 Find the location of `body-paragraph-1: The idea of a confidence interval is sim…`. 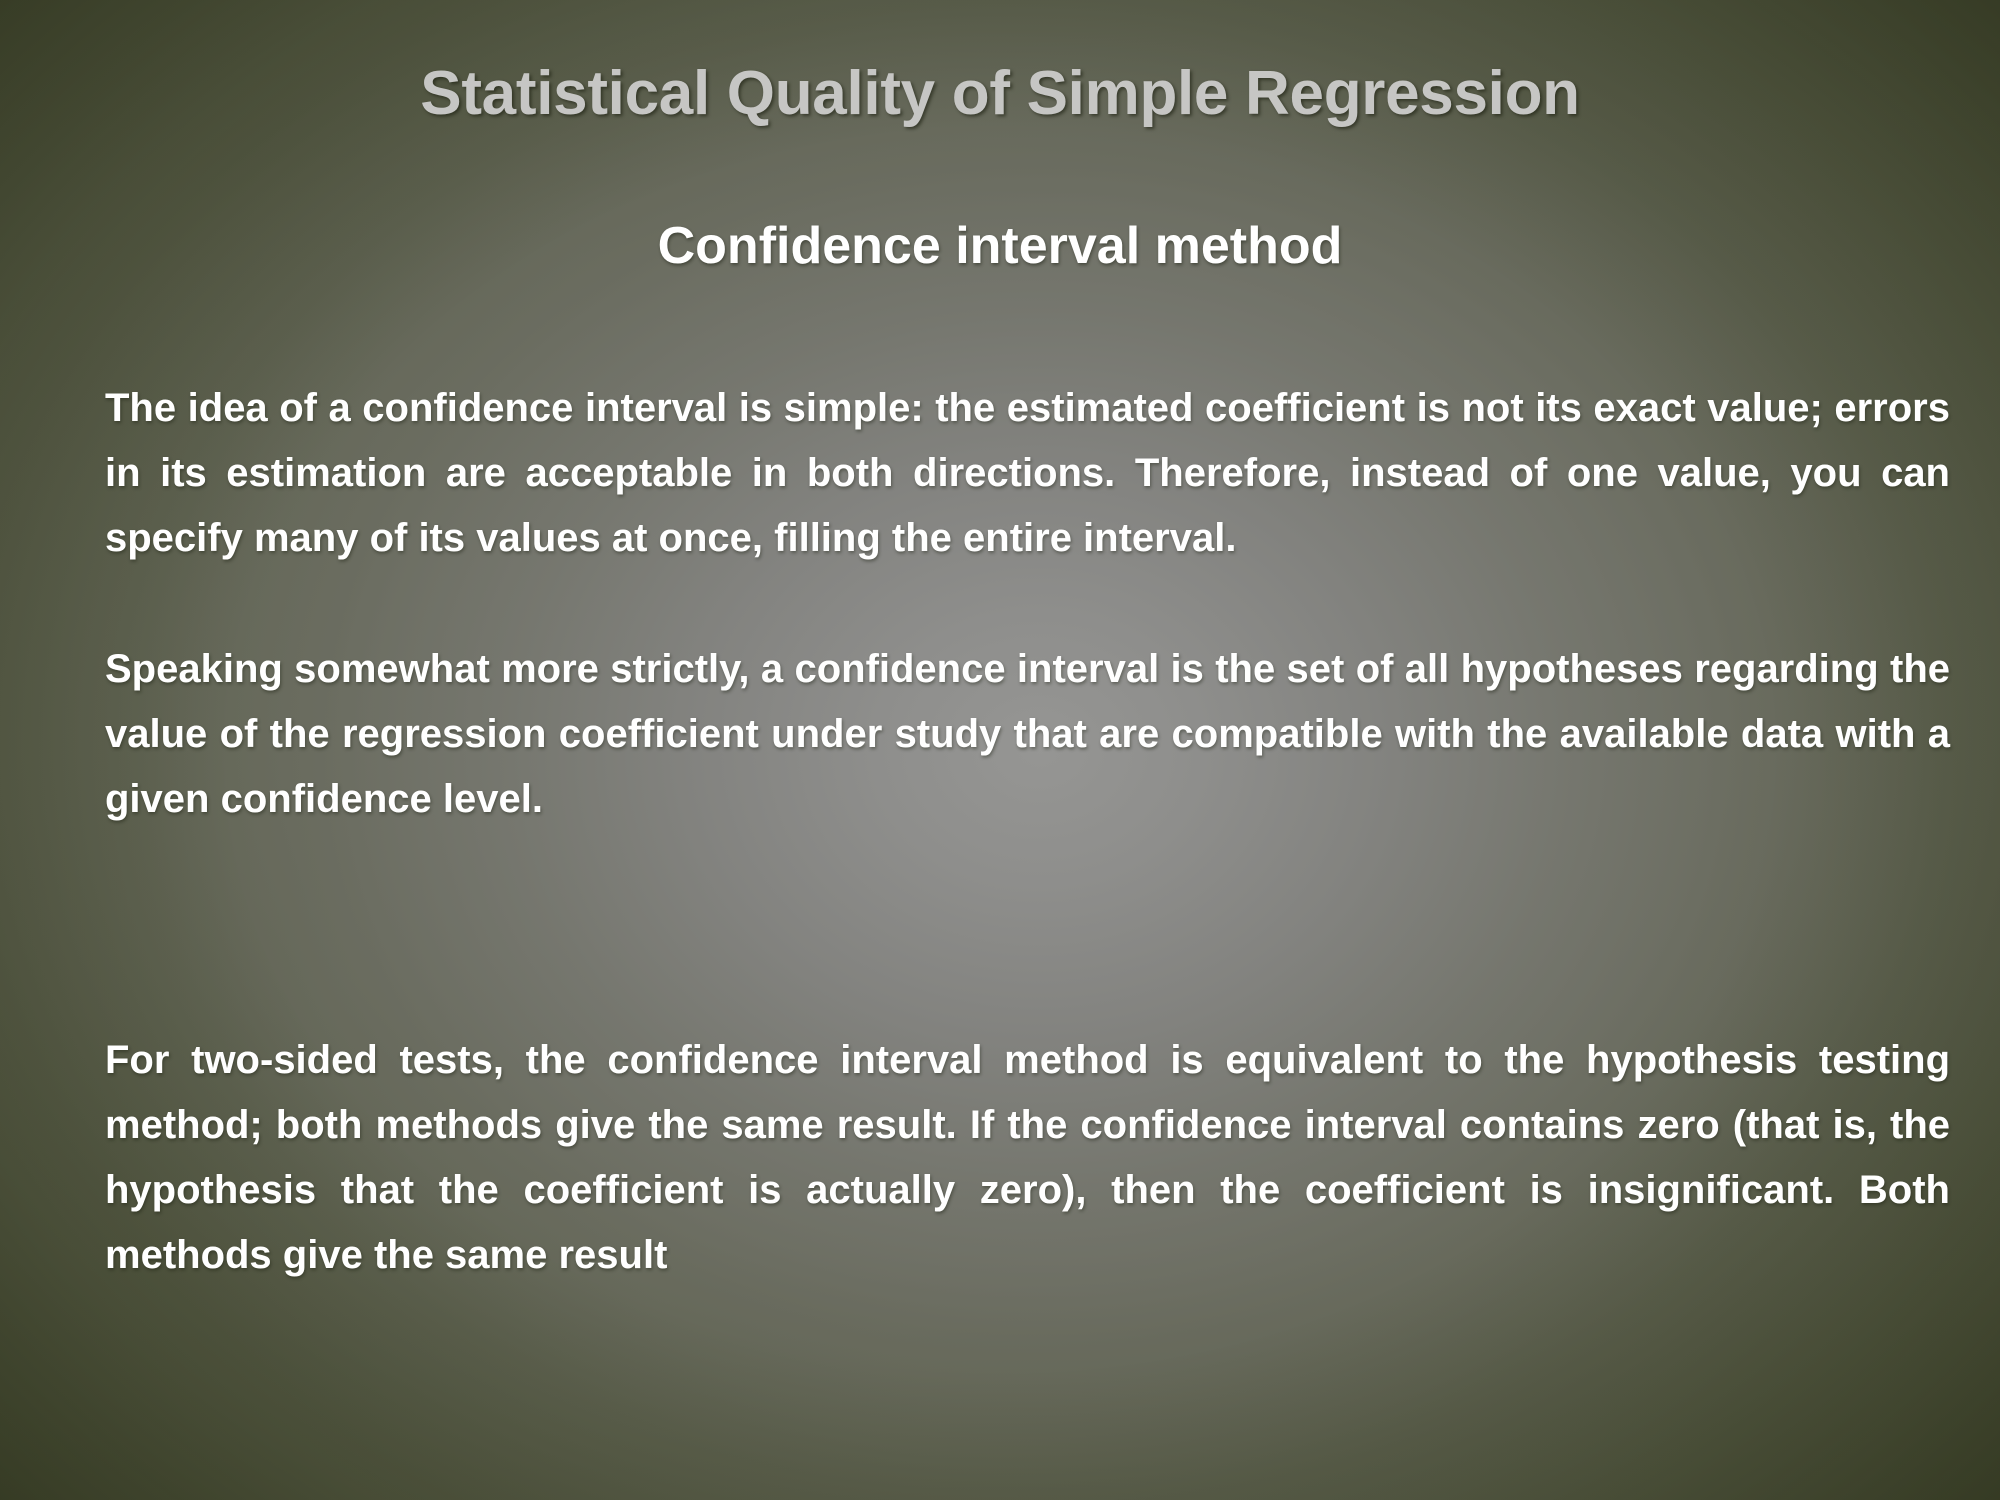

body-paragraph-1: The idea of a confidence interval is sim… is located at coordinates (1027, 473).